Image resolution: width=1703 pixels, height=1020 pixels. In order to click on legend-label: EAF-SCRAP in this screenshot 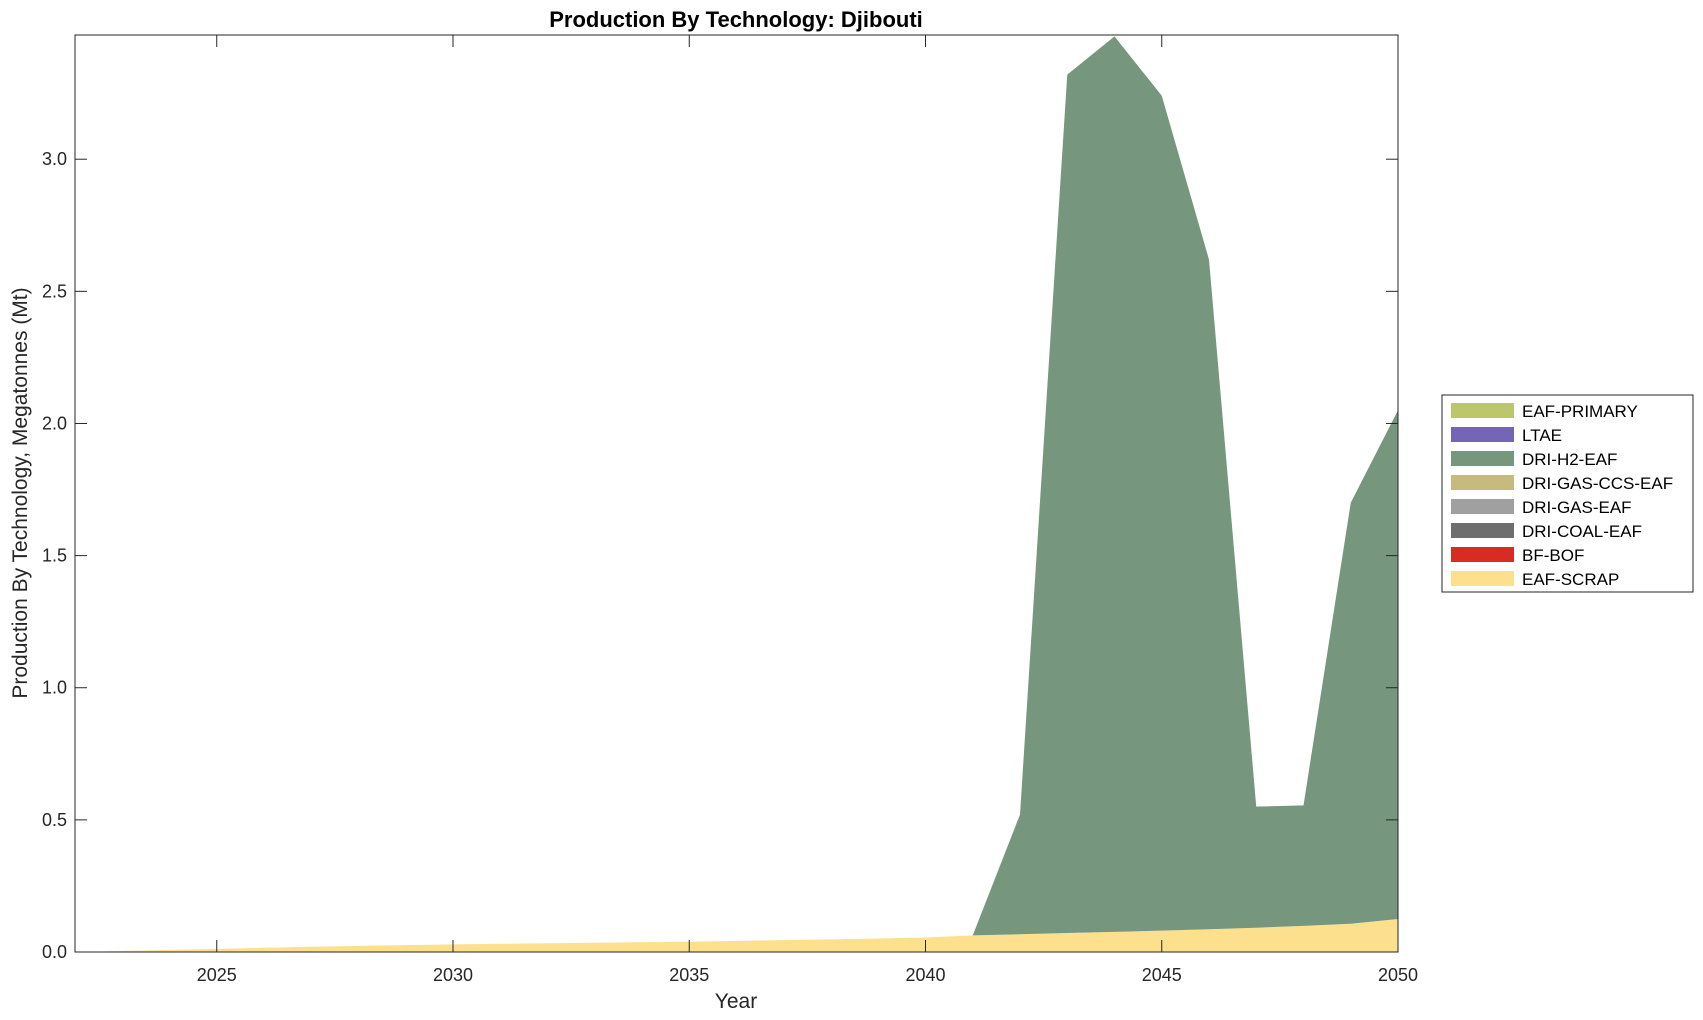, I will do `click(1570, 579)`.